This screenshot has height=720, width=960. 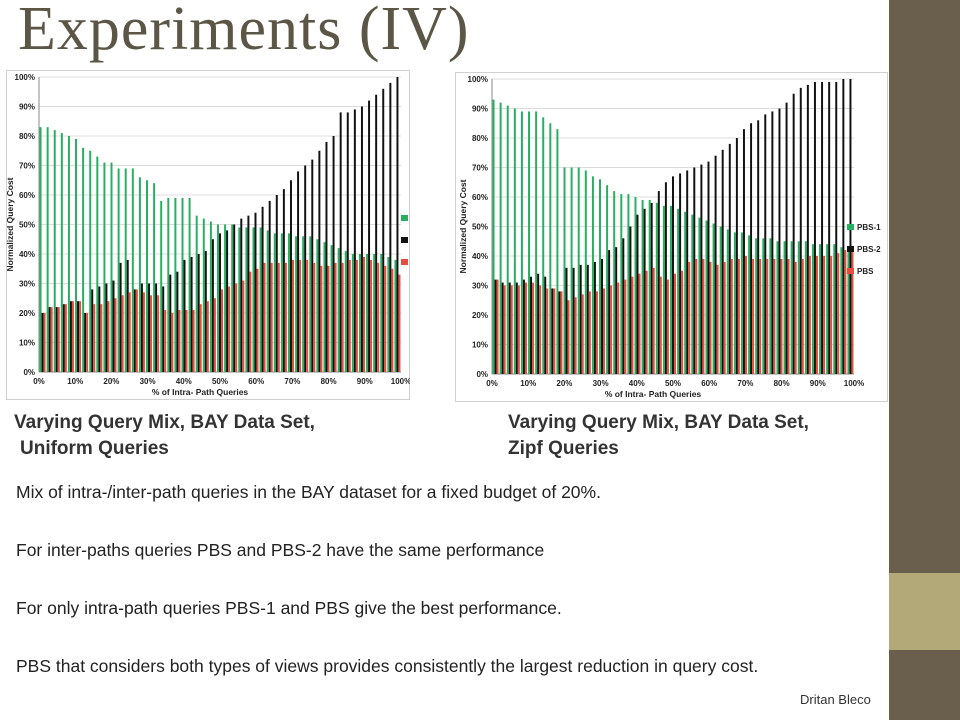 What do you see at coordinates (184, 381) in the screenshot?
I see `x-tick-label: 40%` at bounding box center [184, 381].